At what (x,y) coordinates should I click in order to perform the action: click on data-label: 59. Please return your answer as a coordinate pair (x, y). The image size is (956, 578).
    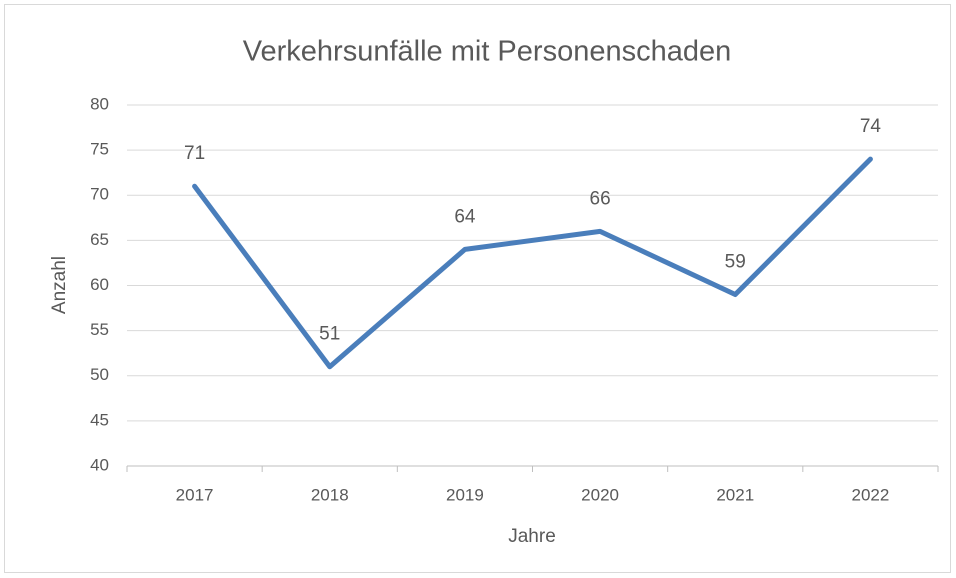
    Looking at the image, I should click on (735, 262).